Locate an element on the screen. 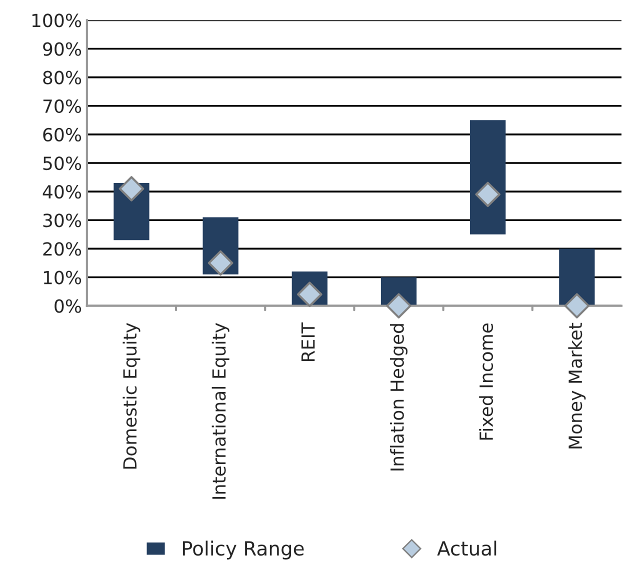 This screenshot has height=577, width=644. y-tick-label: 60% is located at coordinates (62, 135).